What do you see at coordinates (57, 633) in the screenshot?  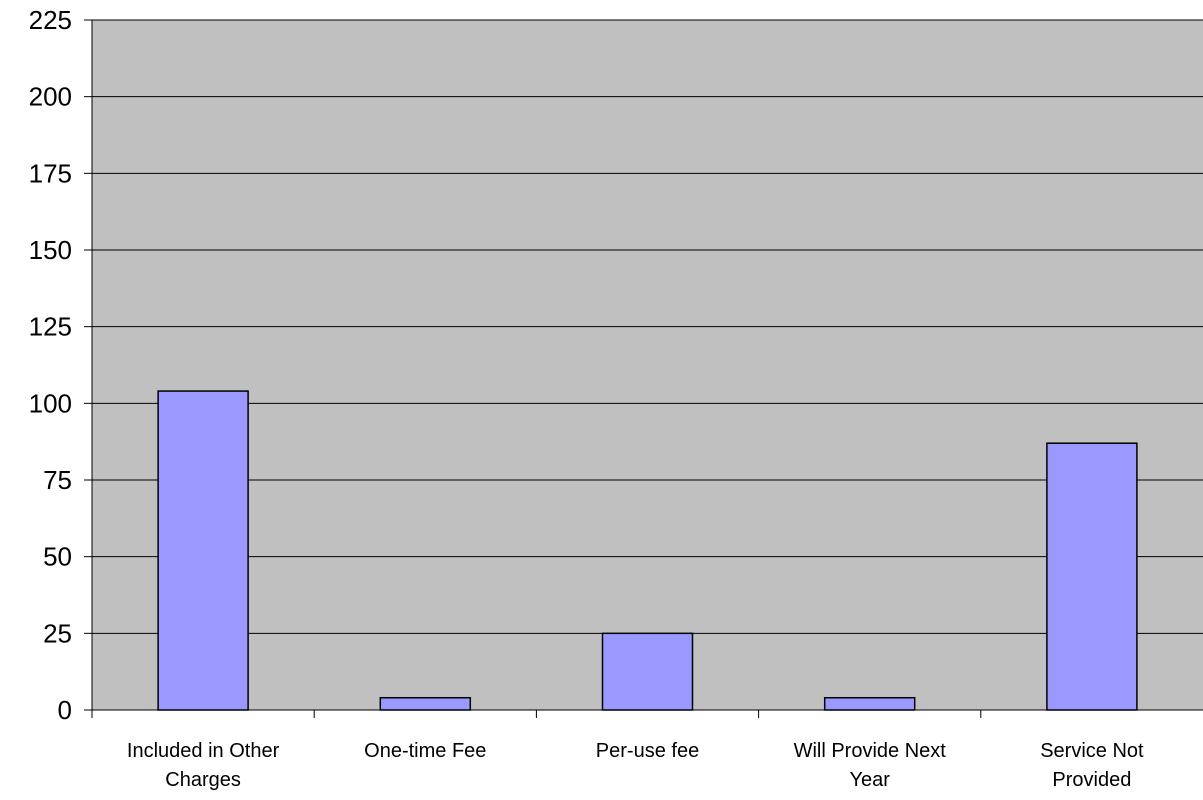 I see `y-tick-label: 25` at bounding box center [57, 633].